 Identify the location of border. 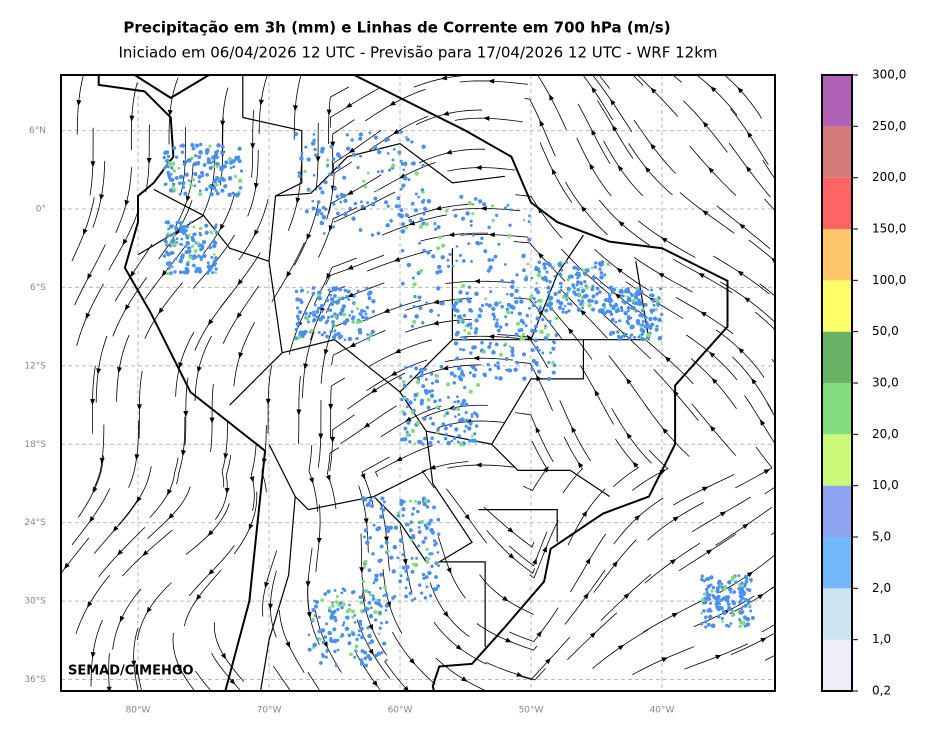
(277, 593).